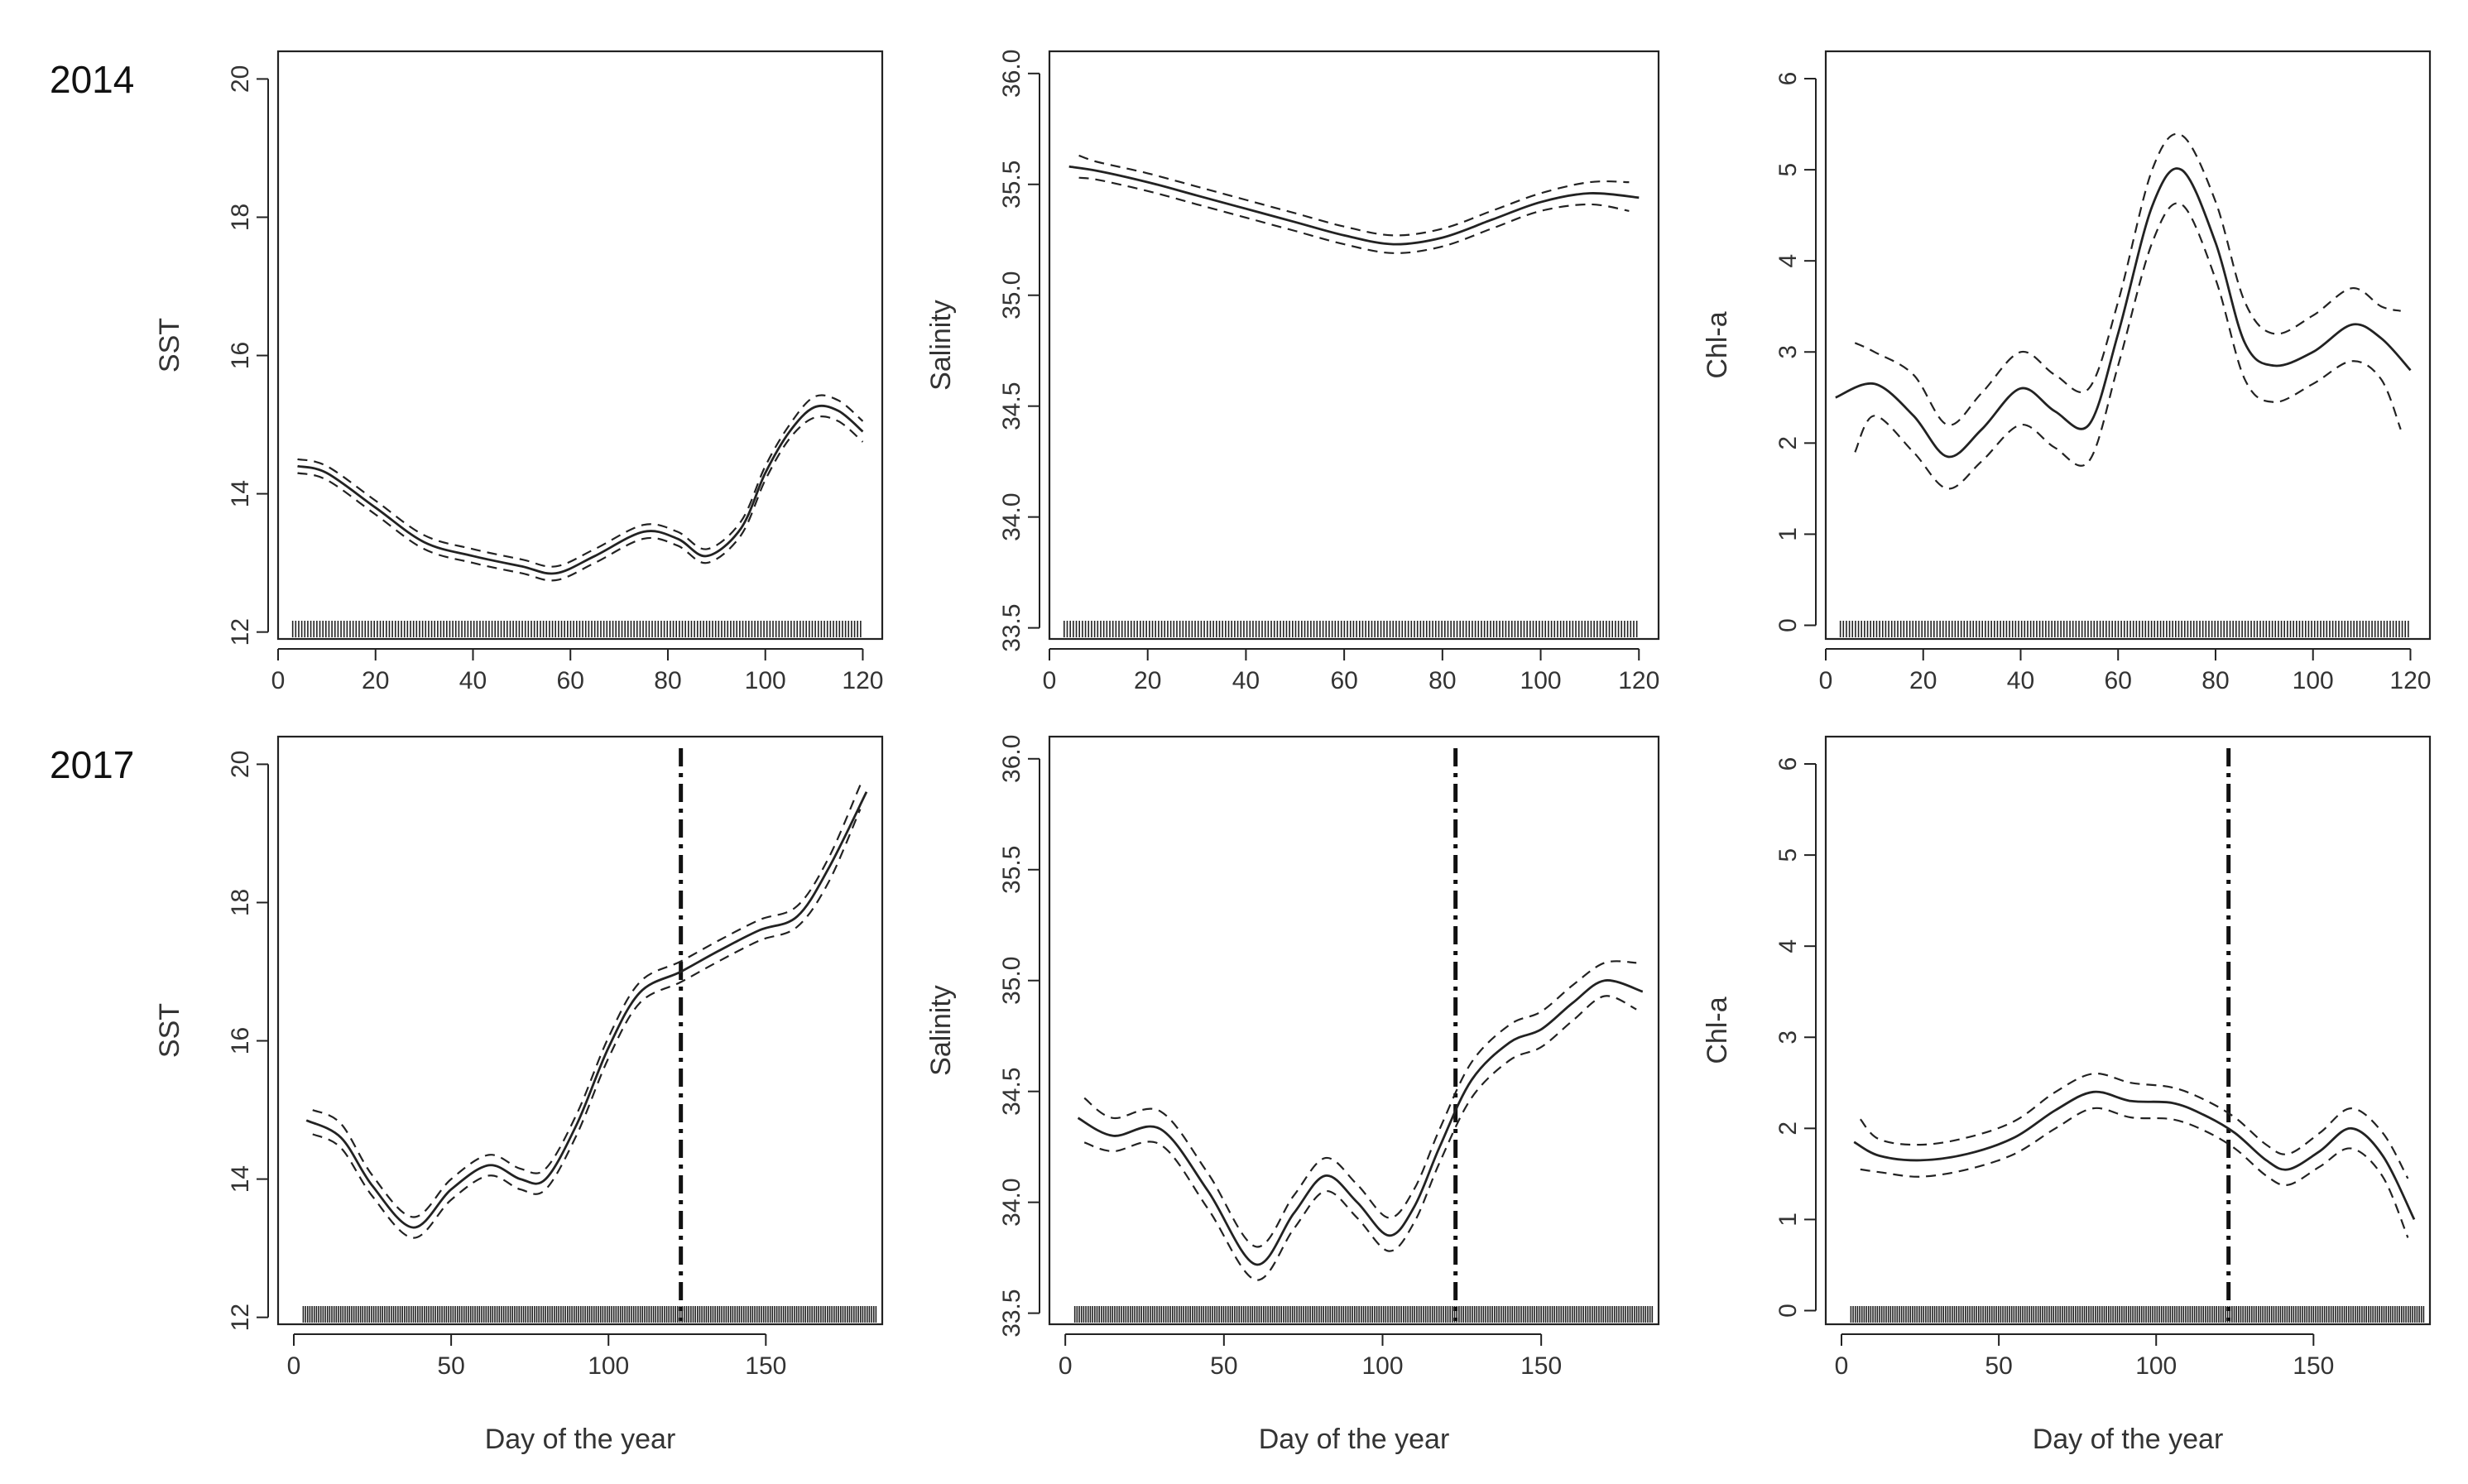  I want to click on row-label-2017: 2017, so click(92, 764).